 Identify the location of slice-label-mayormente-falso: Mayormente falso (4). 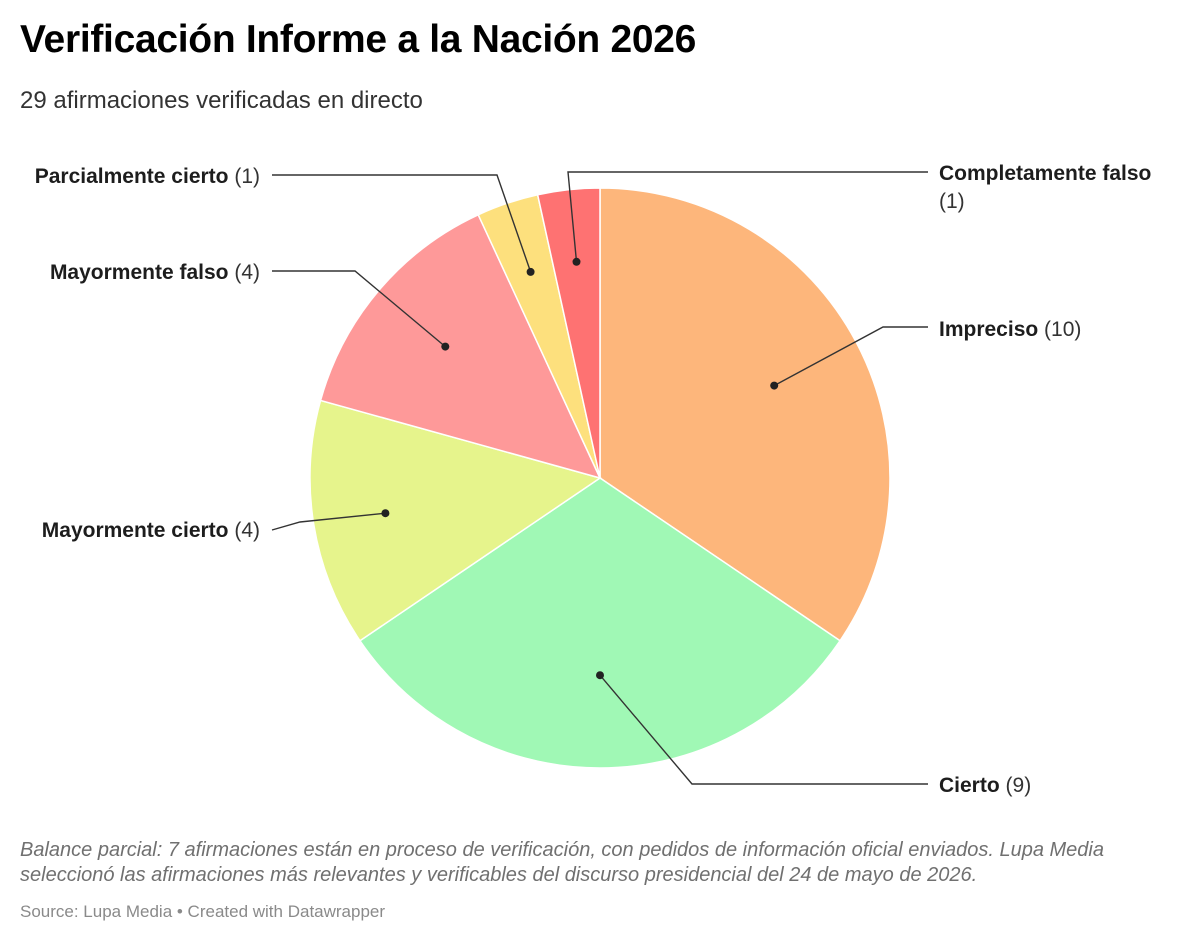
(155, 272).